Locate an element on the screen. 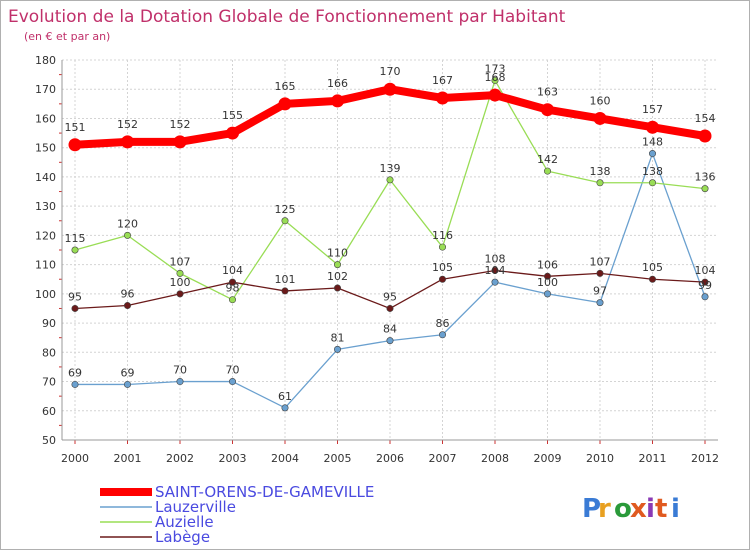 The image size is (750, 550). data-label: 139 is located at coordinates (390, 168).